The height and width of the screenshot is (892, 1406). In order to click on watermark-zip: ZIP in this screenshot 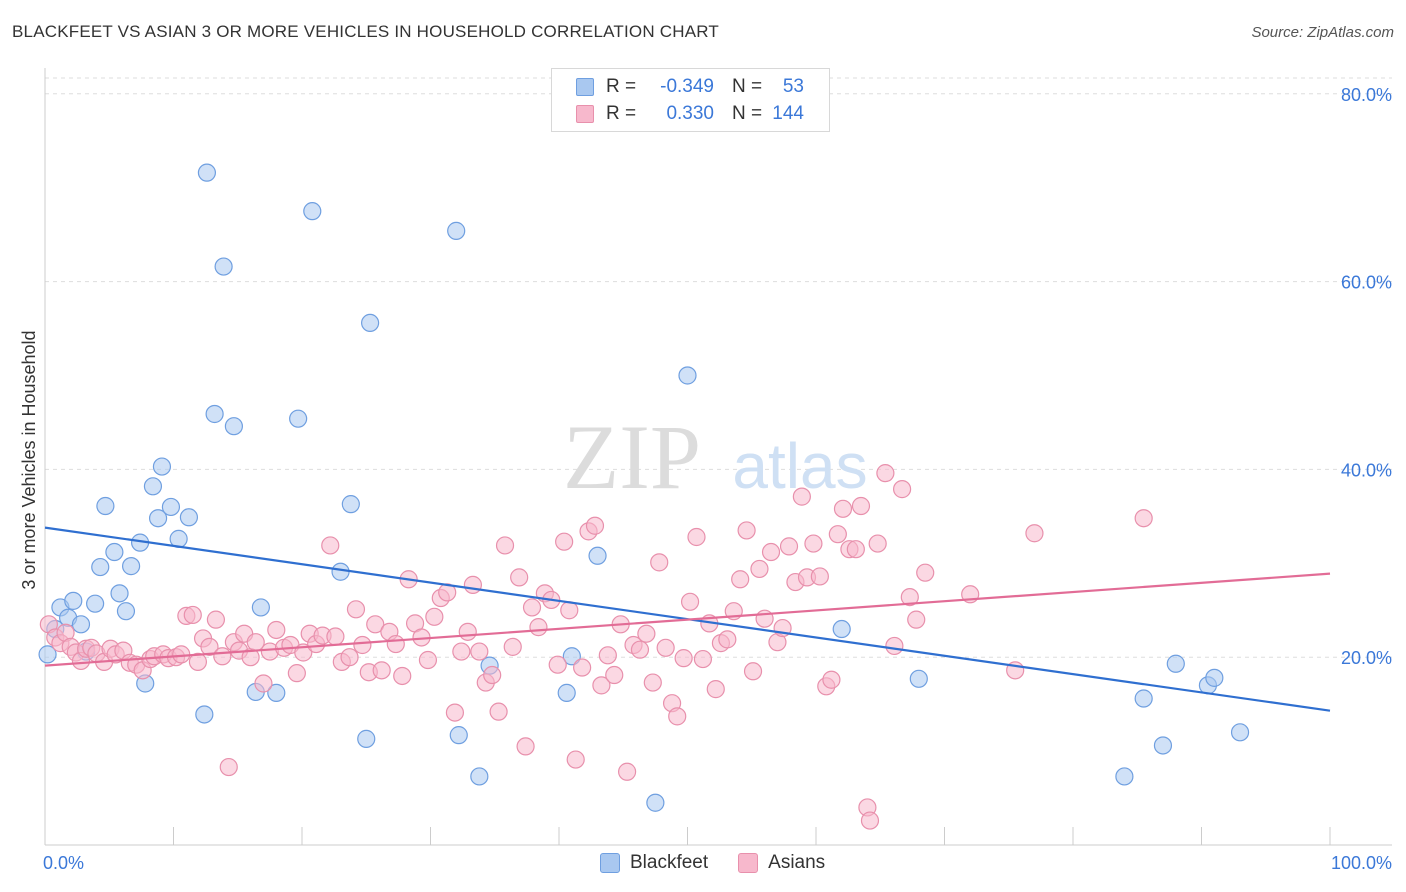, I will do `click(632, 457)`.